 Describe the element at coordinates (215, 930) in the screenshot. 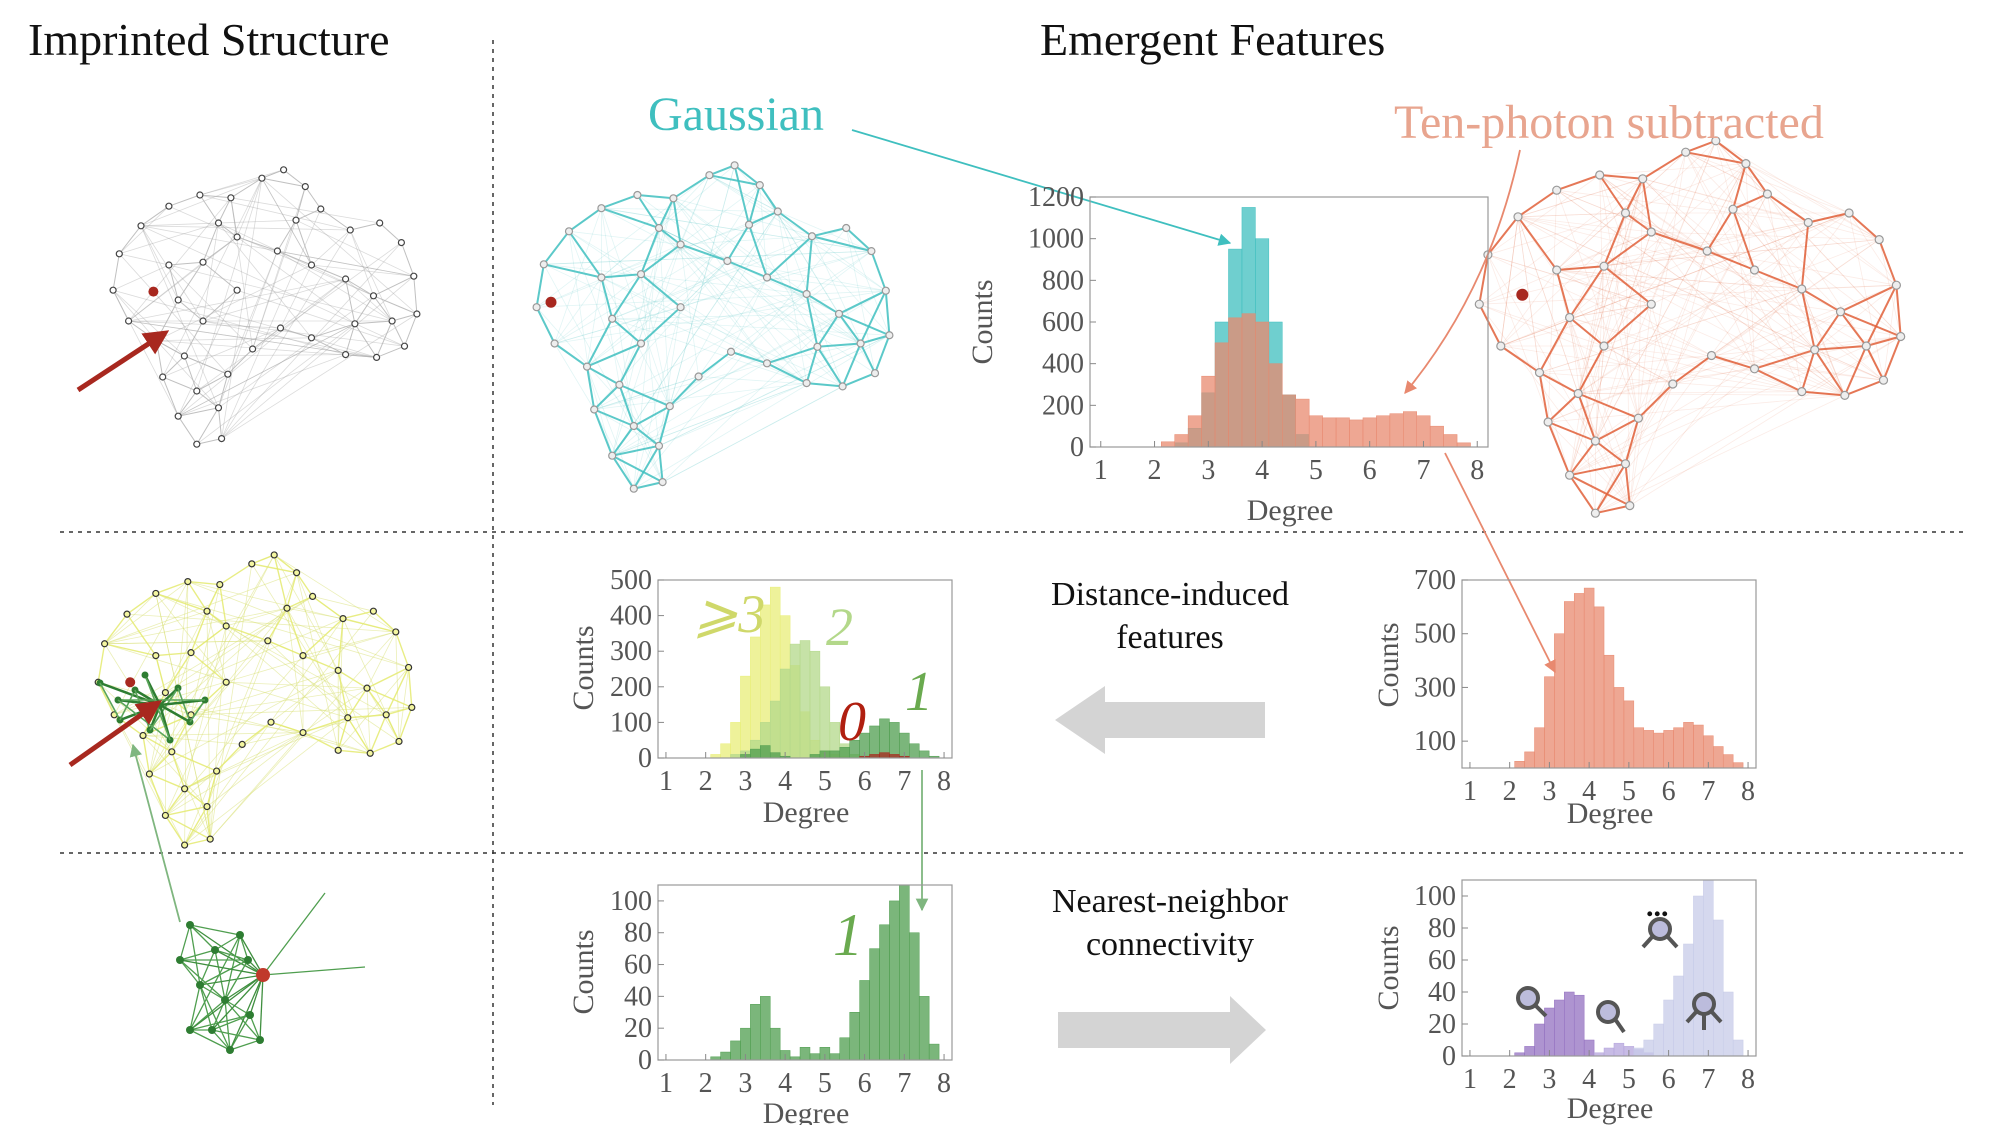

I see `nn-subgraph-edge` at that location.